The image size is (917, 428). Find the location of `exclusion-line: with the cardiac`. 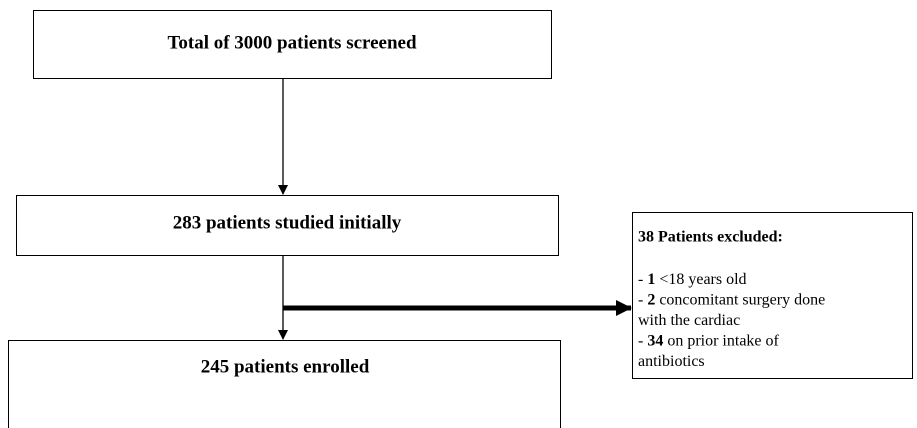

exclusion-line: with the cardiac is located at coordinates (689, 320).